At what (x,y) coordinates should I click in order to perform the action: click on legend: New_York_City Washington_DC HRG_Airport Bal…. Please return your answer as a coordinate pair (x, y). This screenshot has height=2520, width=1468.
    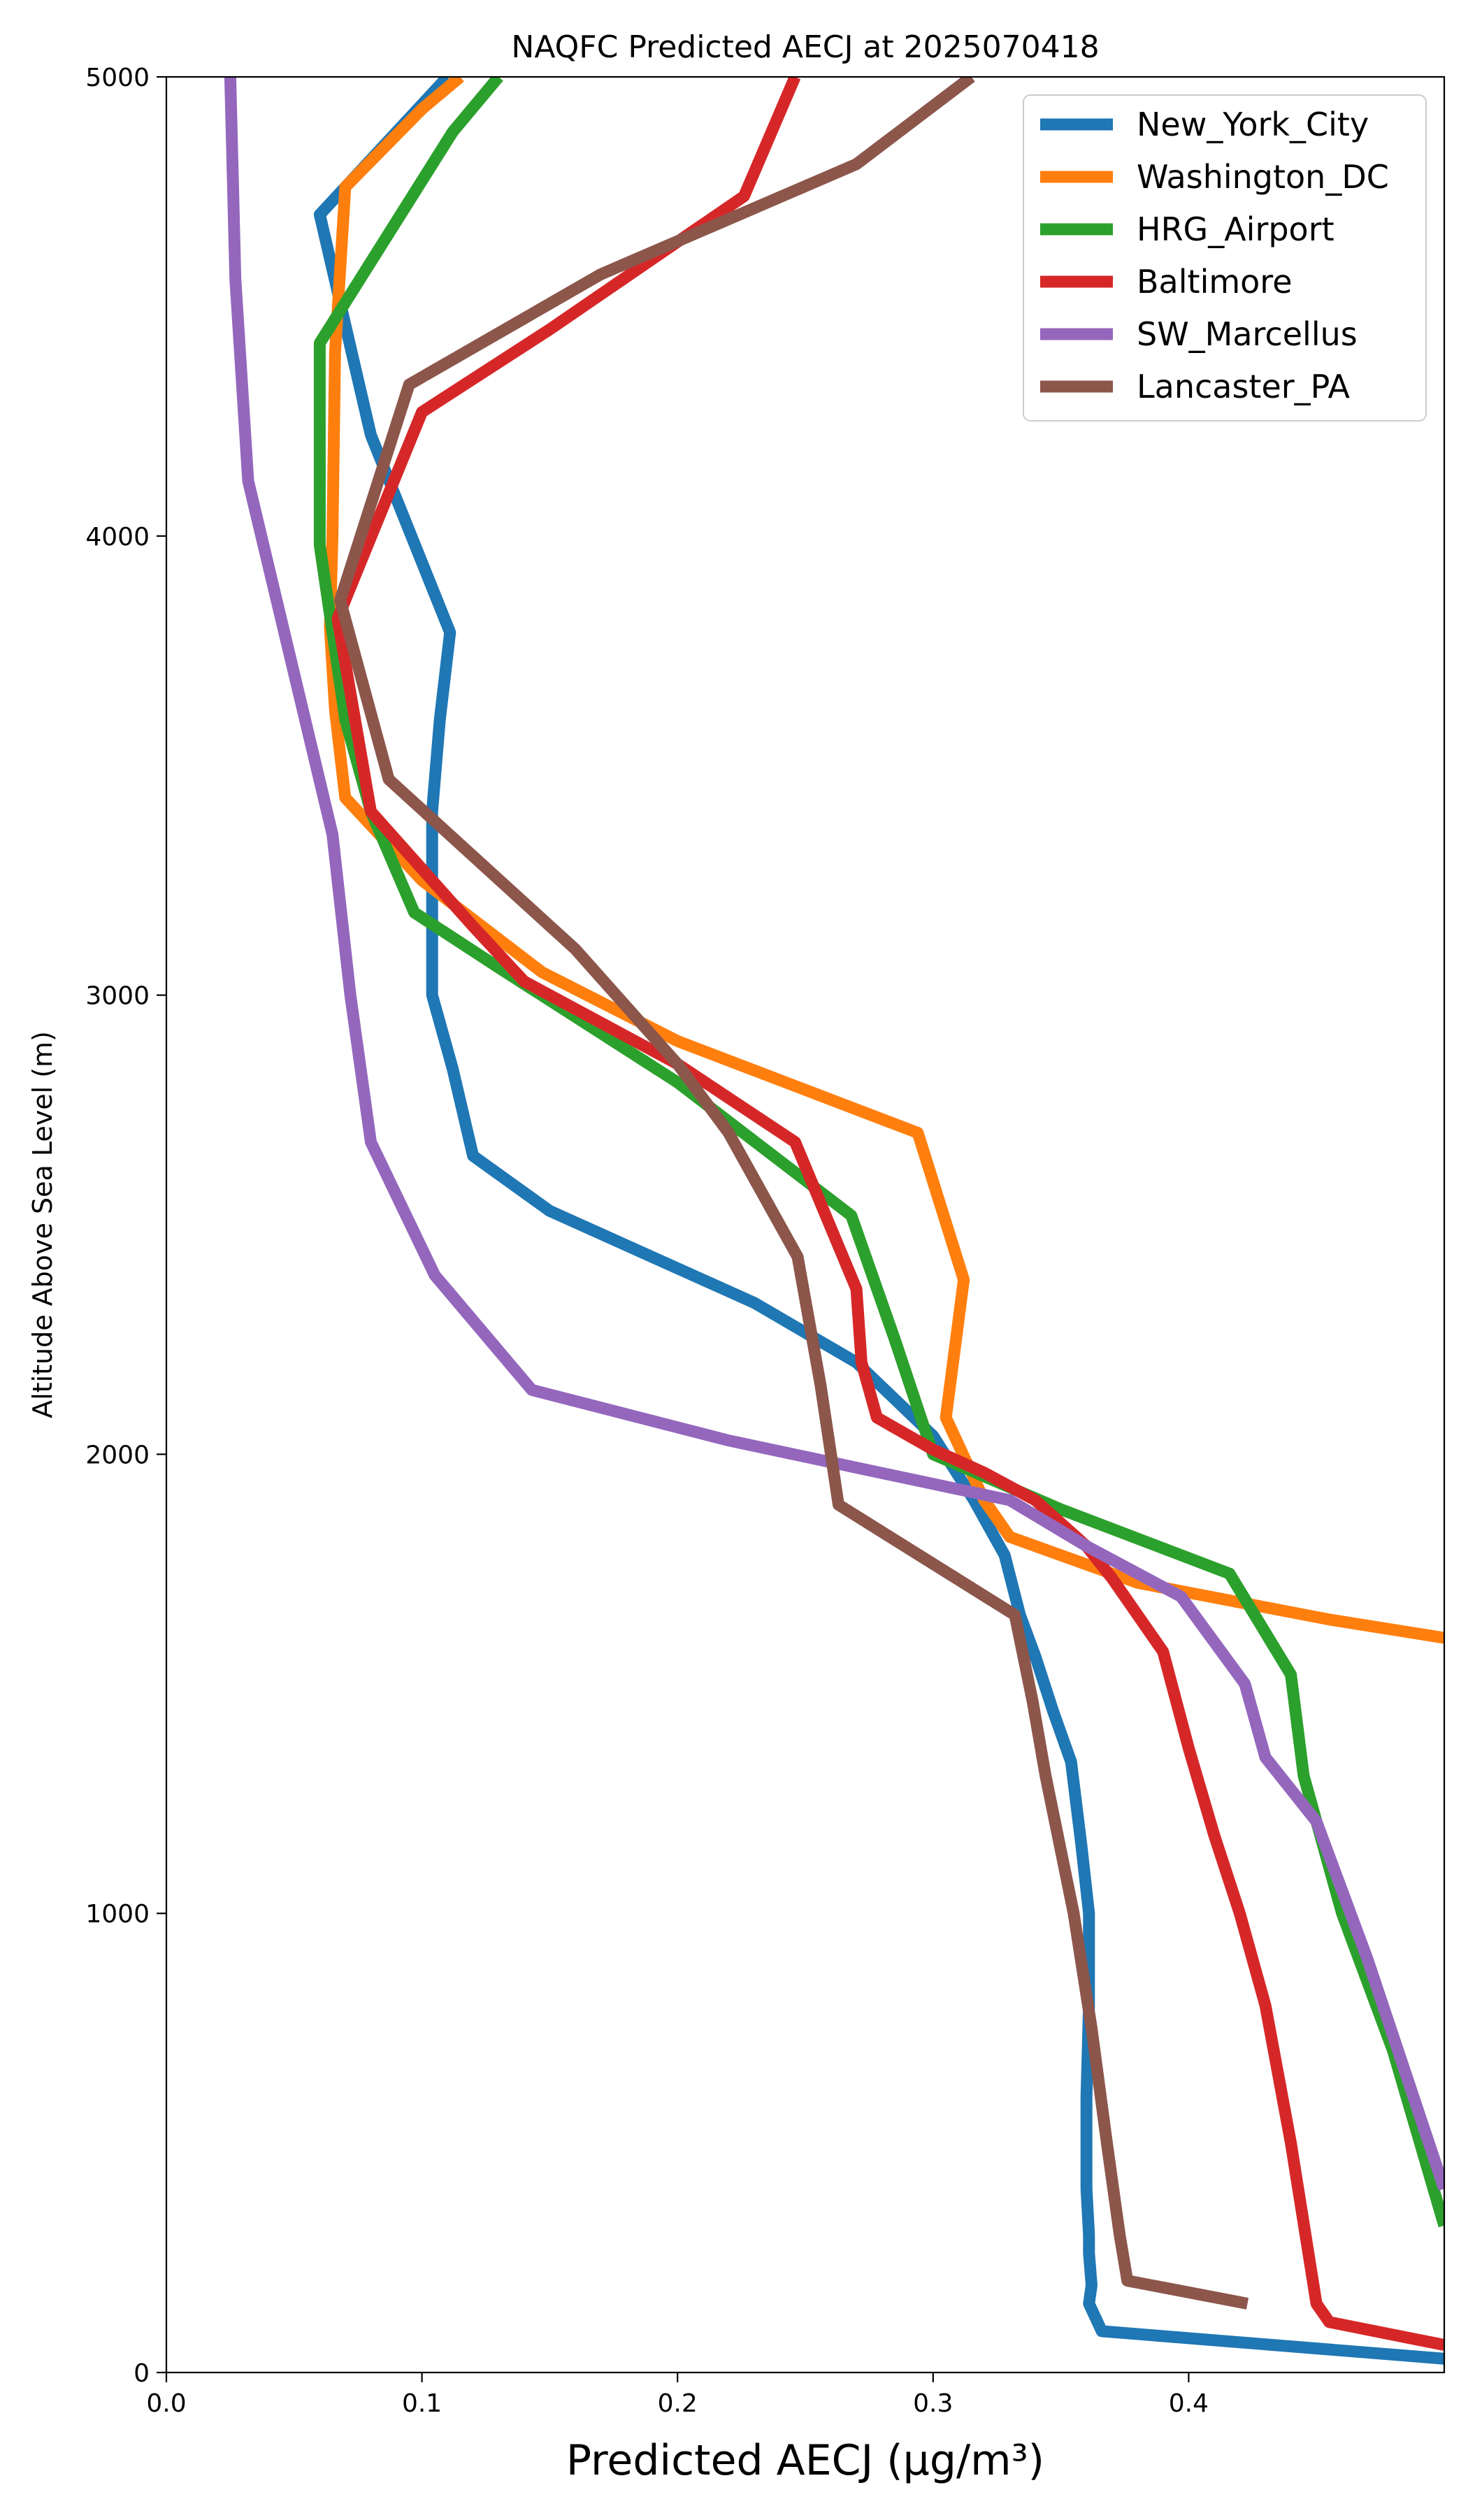
    Looking at the image, I should click on (1225, 258).